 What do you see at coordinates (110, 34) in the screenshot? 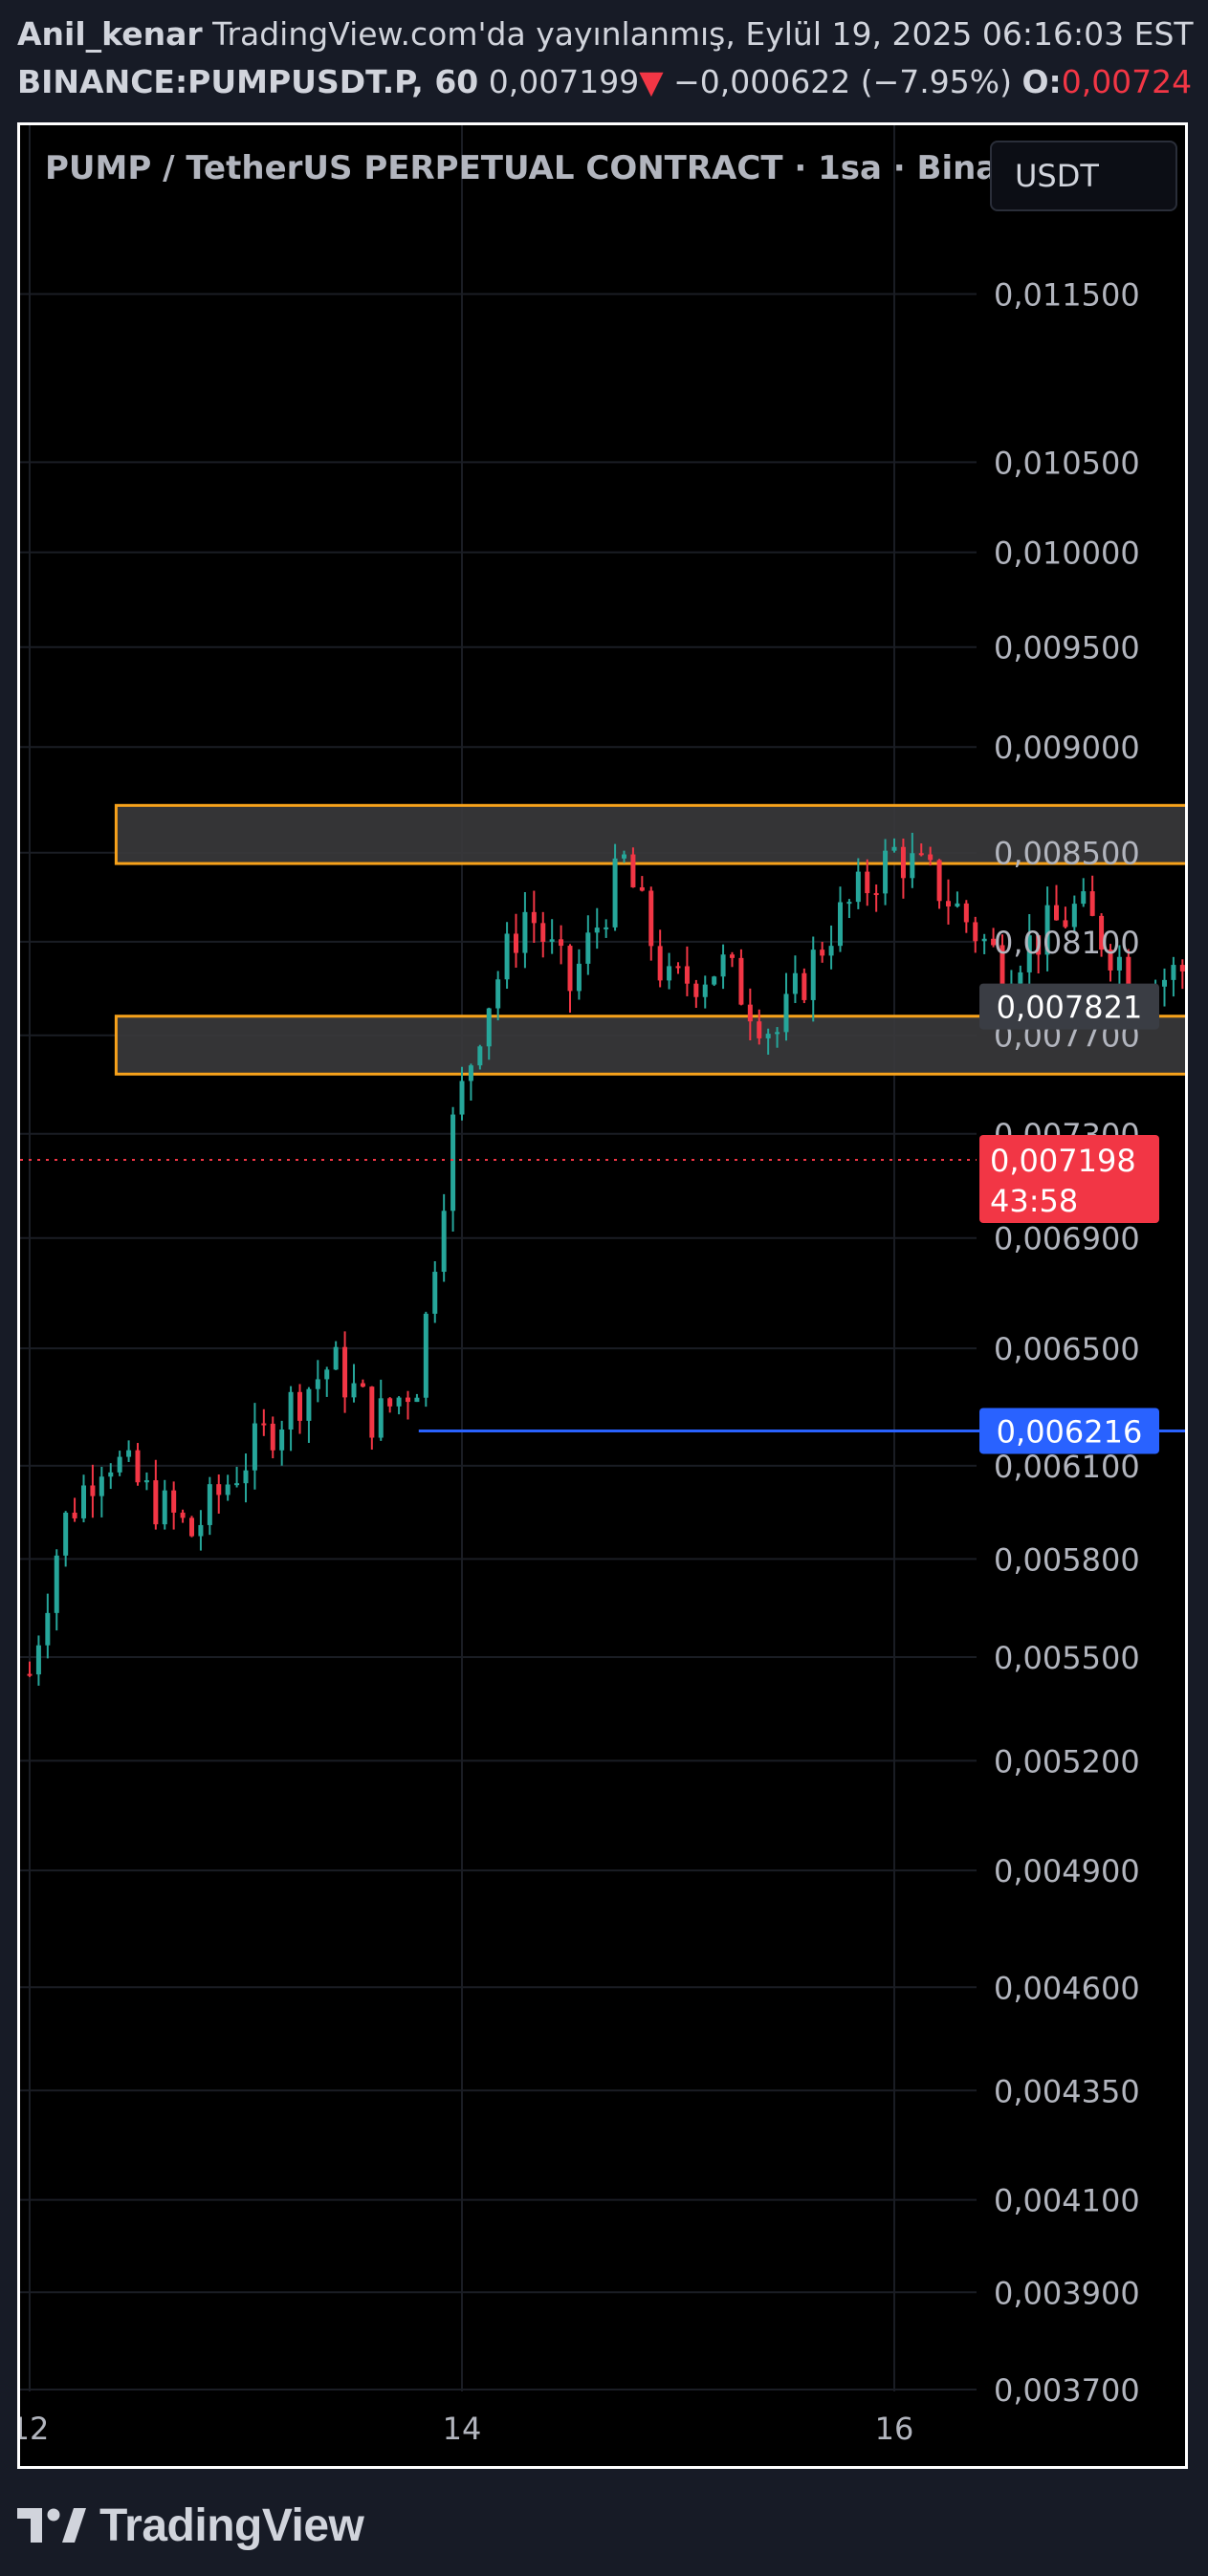
I see `author-name: Anil_kenar` at bounding box center [110, 34].